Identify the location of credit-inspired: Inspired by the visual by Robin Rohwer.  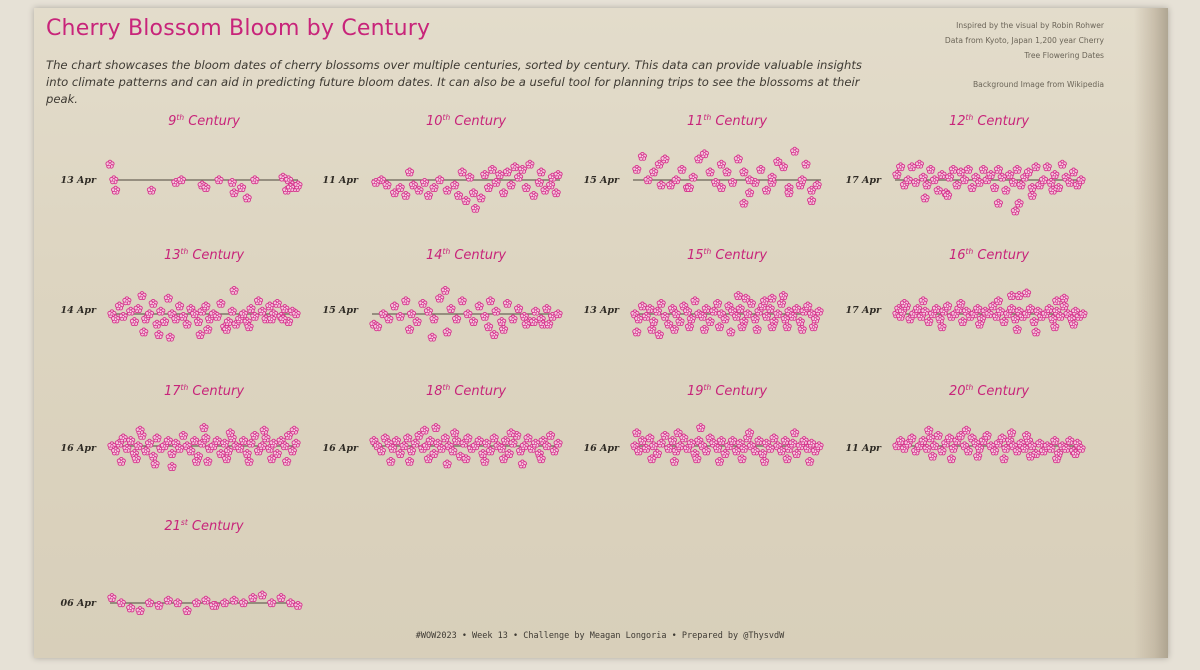
(1030, 25).